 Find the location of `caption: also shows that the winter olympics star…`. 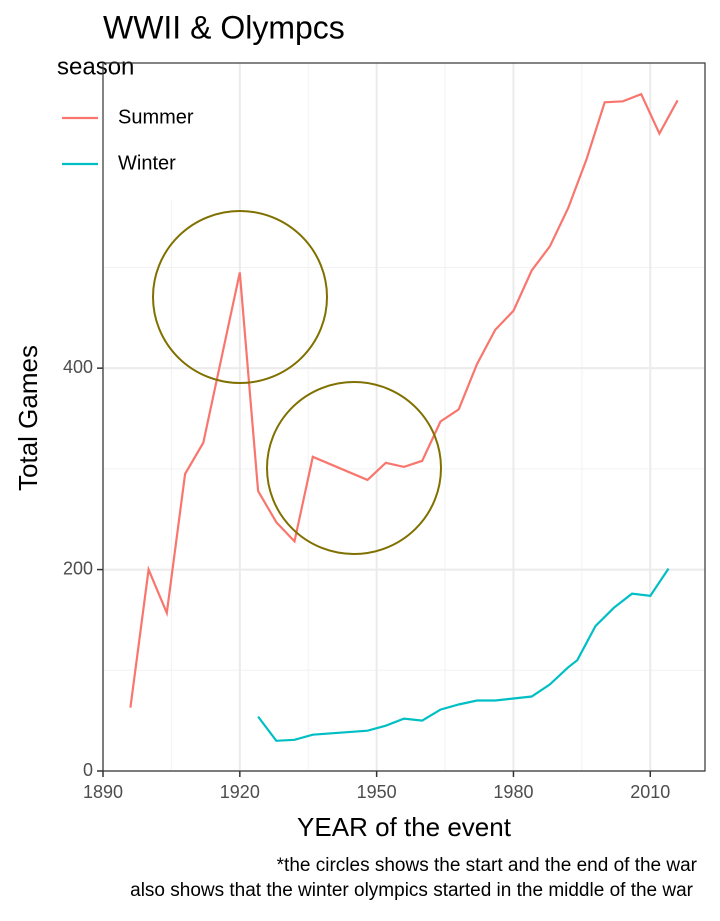

caption: also shows that the winter olympics star… is located at coordinates (412, 890).